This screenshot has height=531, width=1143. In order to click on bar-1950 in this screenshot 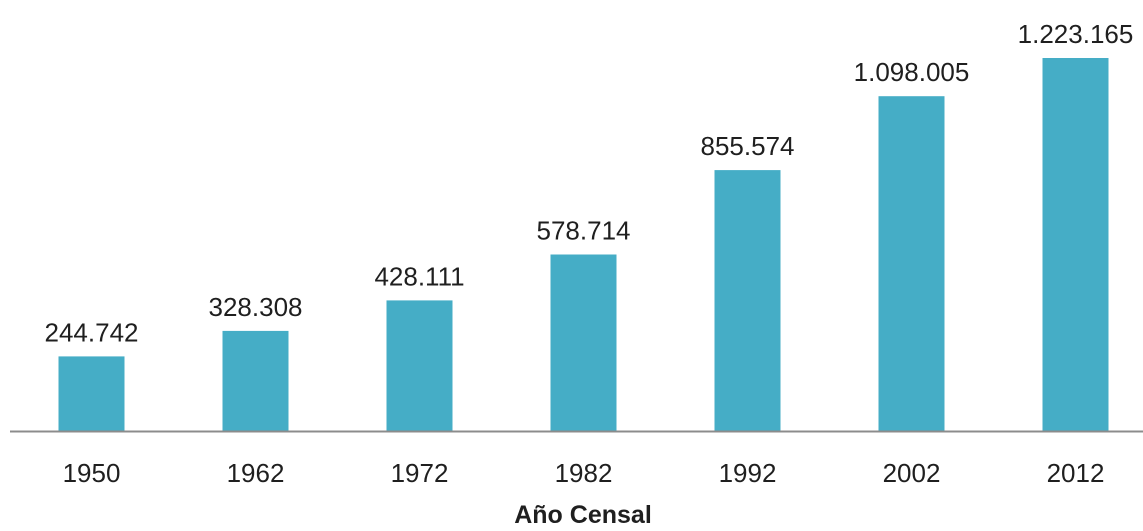, I will do `click(91, 393)`.